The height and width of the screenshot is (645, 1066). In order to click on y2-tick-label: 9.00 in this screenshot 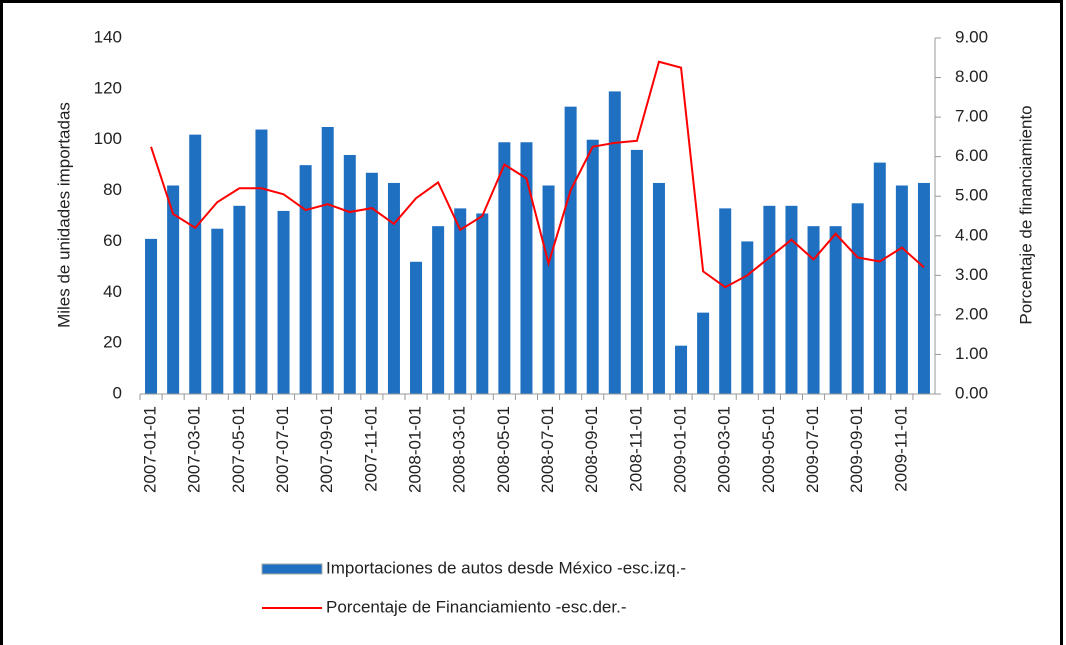, I will do `click(971, 36)`.